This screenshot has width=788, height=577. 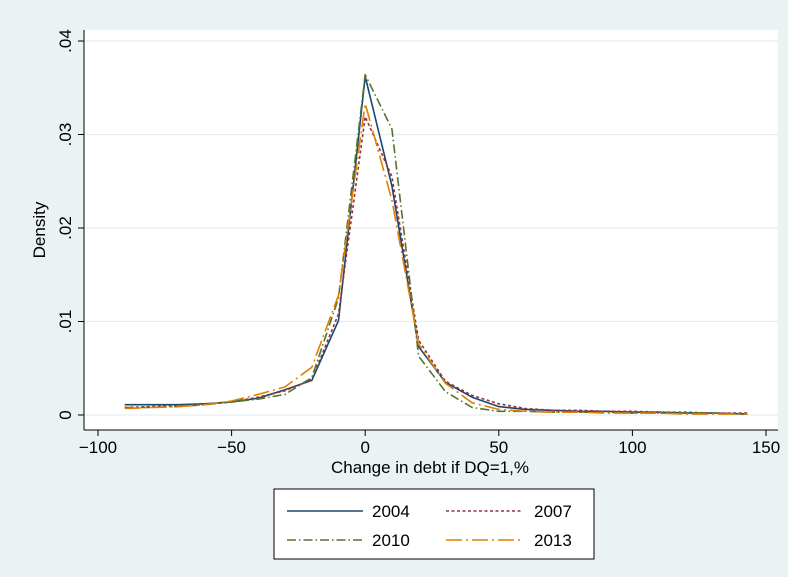 I want to click on legend-label-2010: 2010, so click(x=391, y=540).